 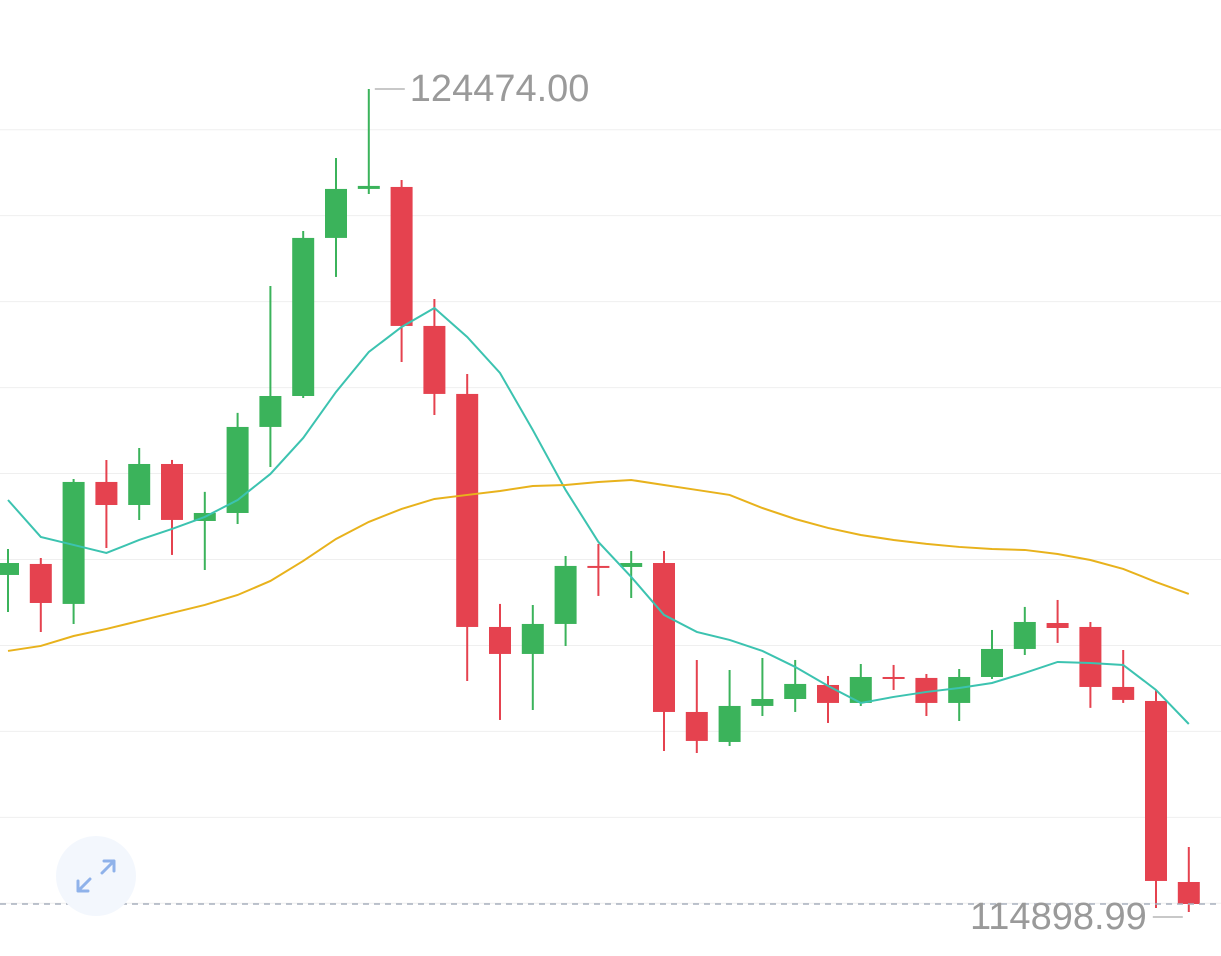 What do you see at coordinates (1058, 917) in the screenshot?
I see `low-label: 114898.99` at bounding box center [1058, 917].